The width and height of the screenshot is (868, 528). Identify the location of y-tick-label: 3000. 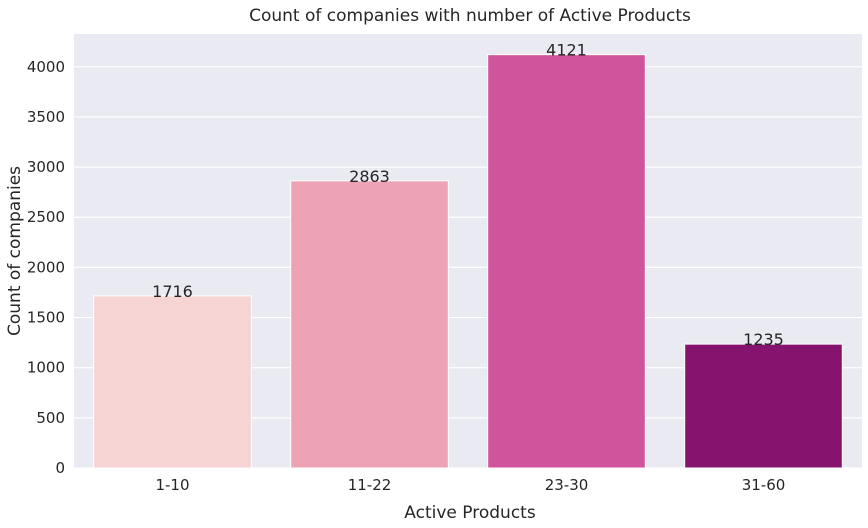
(46, 167).